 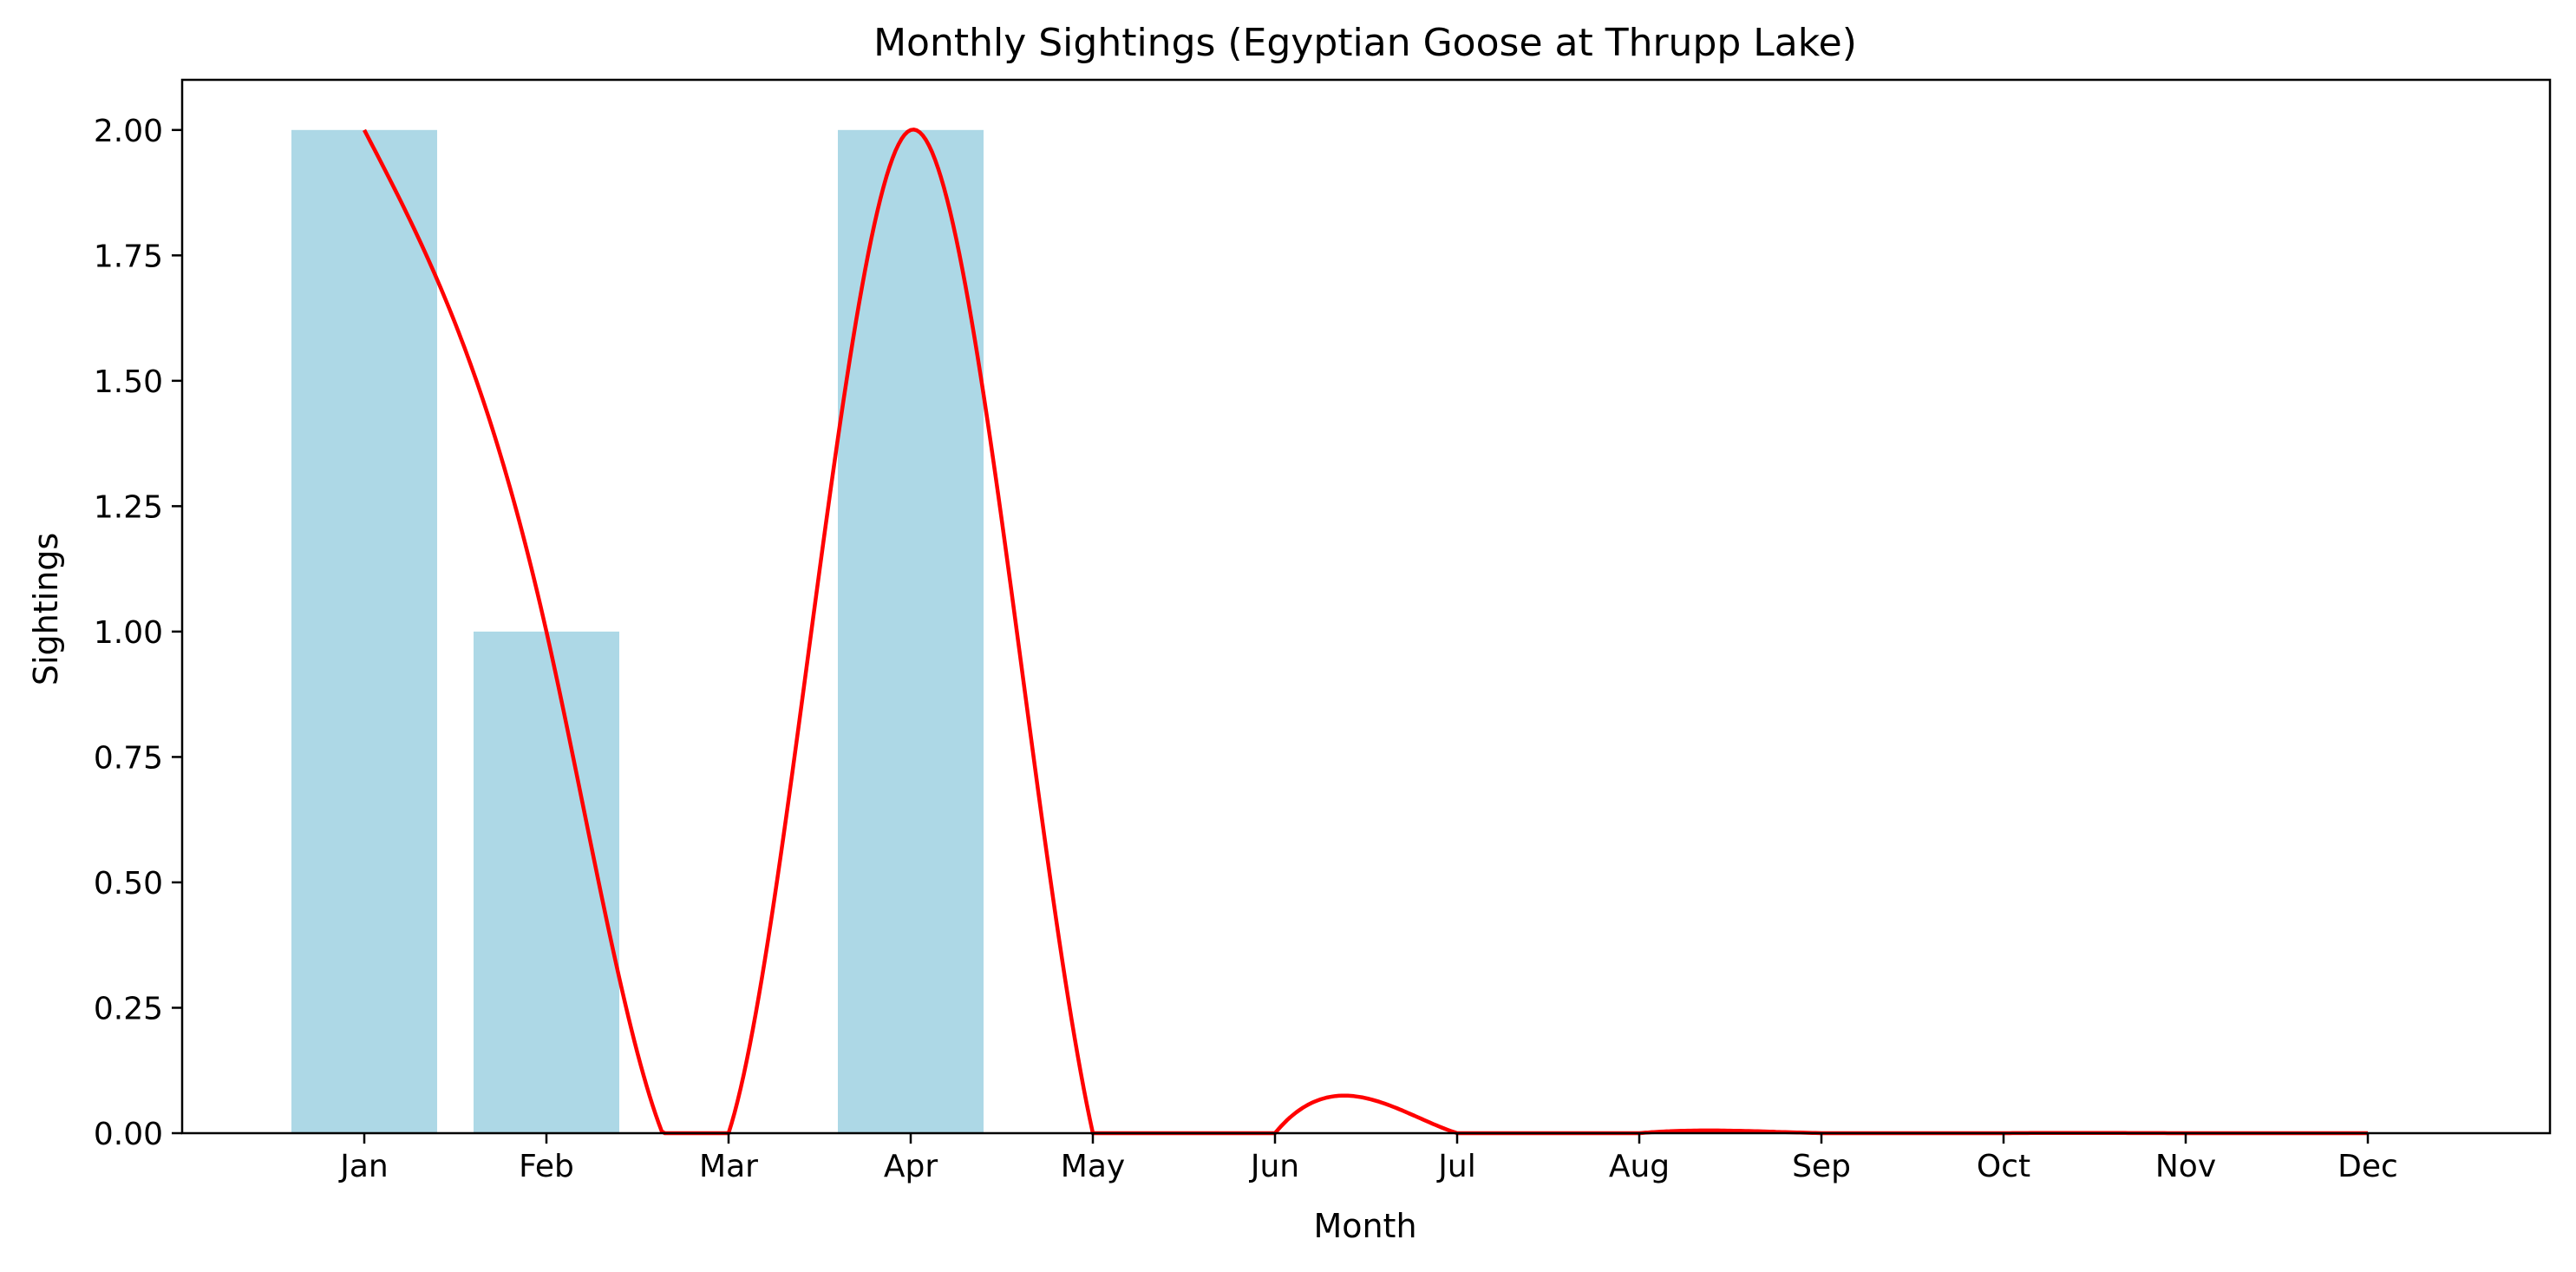 I want to click on y-tick-label-1.25: 1.25, so click(x=128, y=507).